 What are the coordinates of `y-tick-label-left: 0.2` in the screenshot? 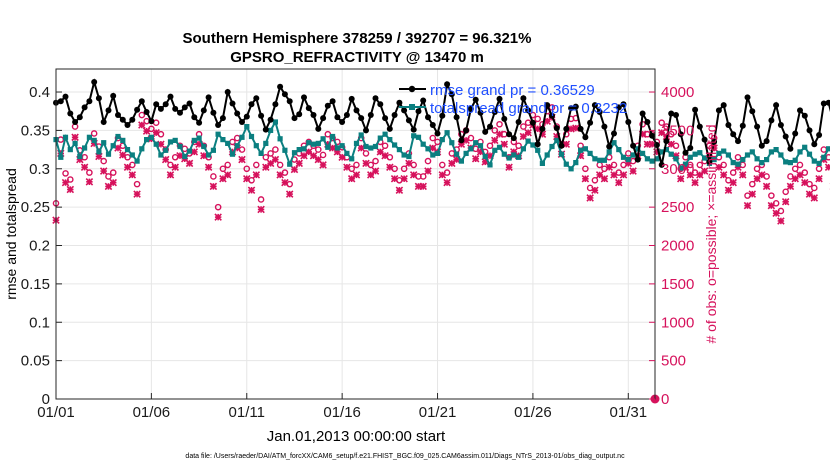 It's located at (39, 246).